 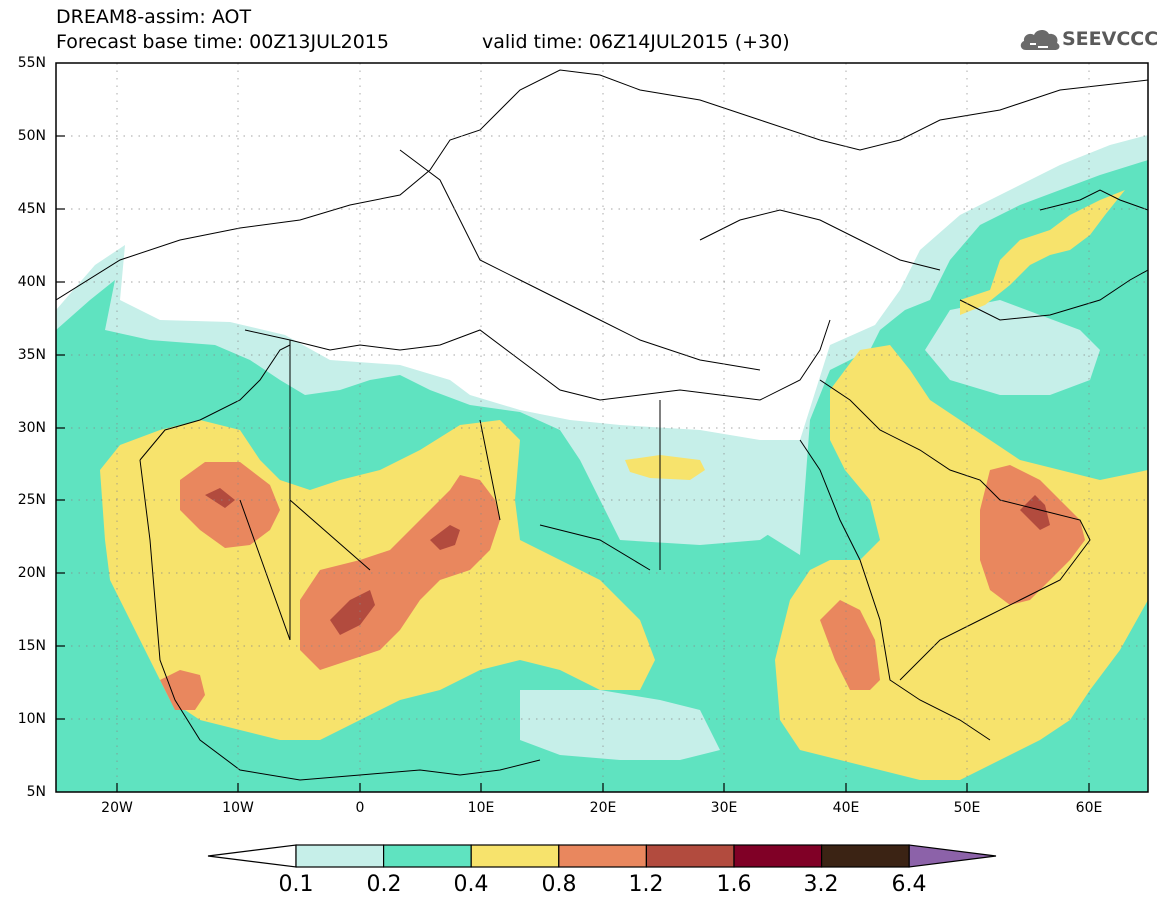 What do you see at coordinates (31, 428) in the screenshot?
I see `lat-label-30n: 30N` at bounding box center [31, 428].